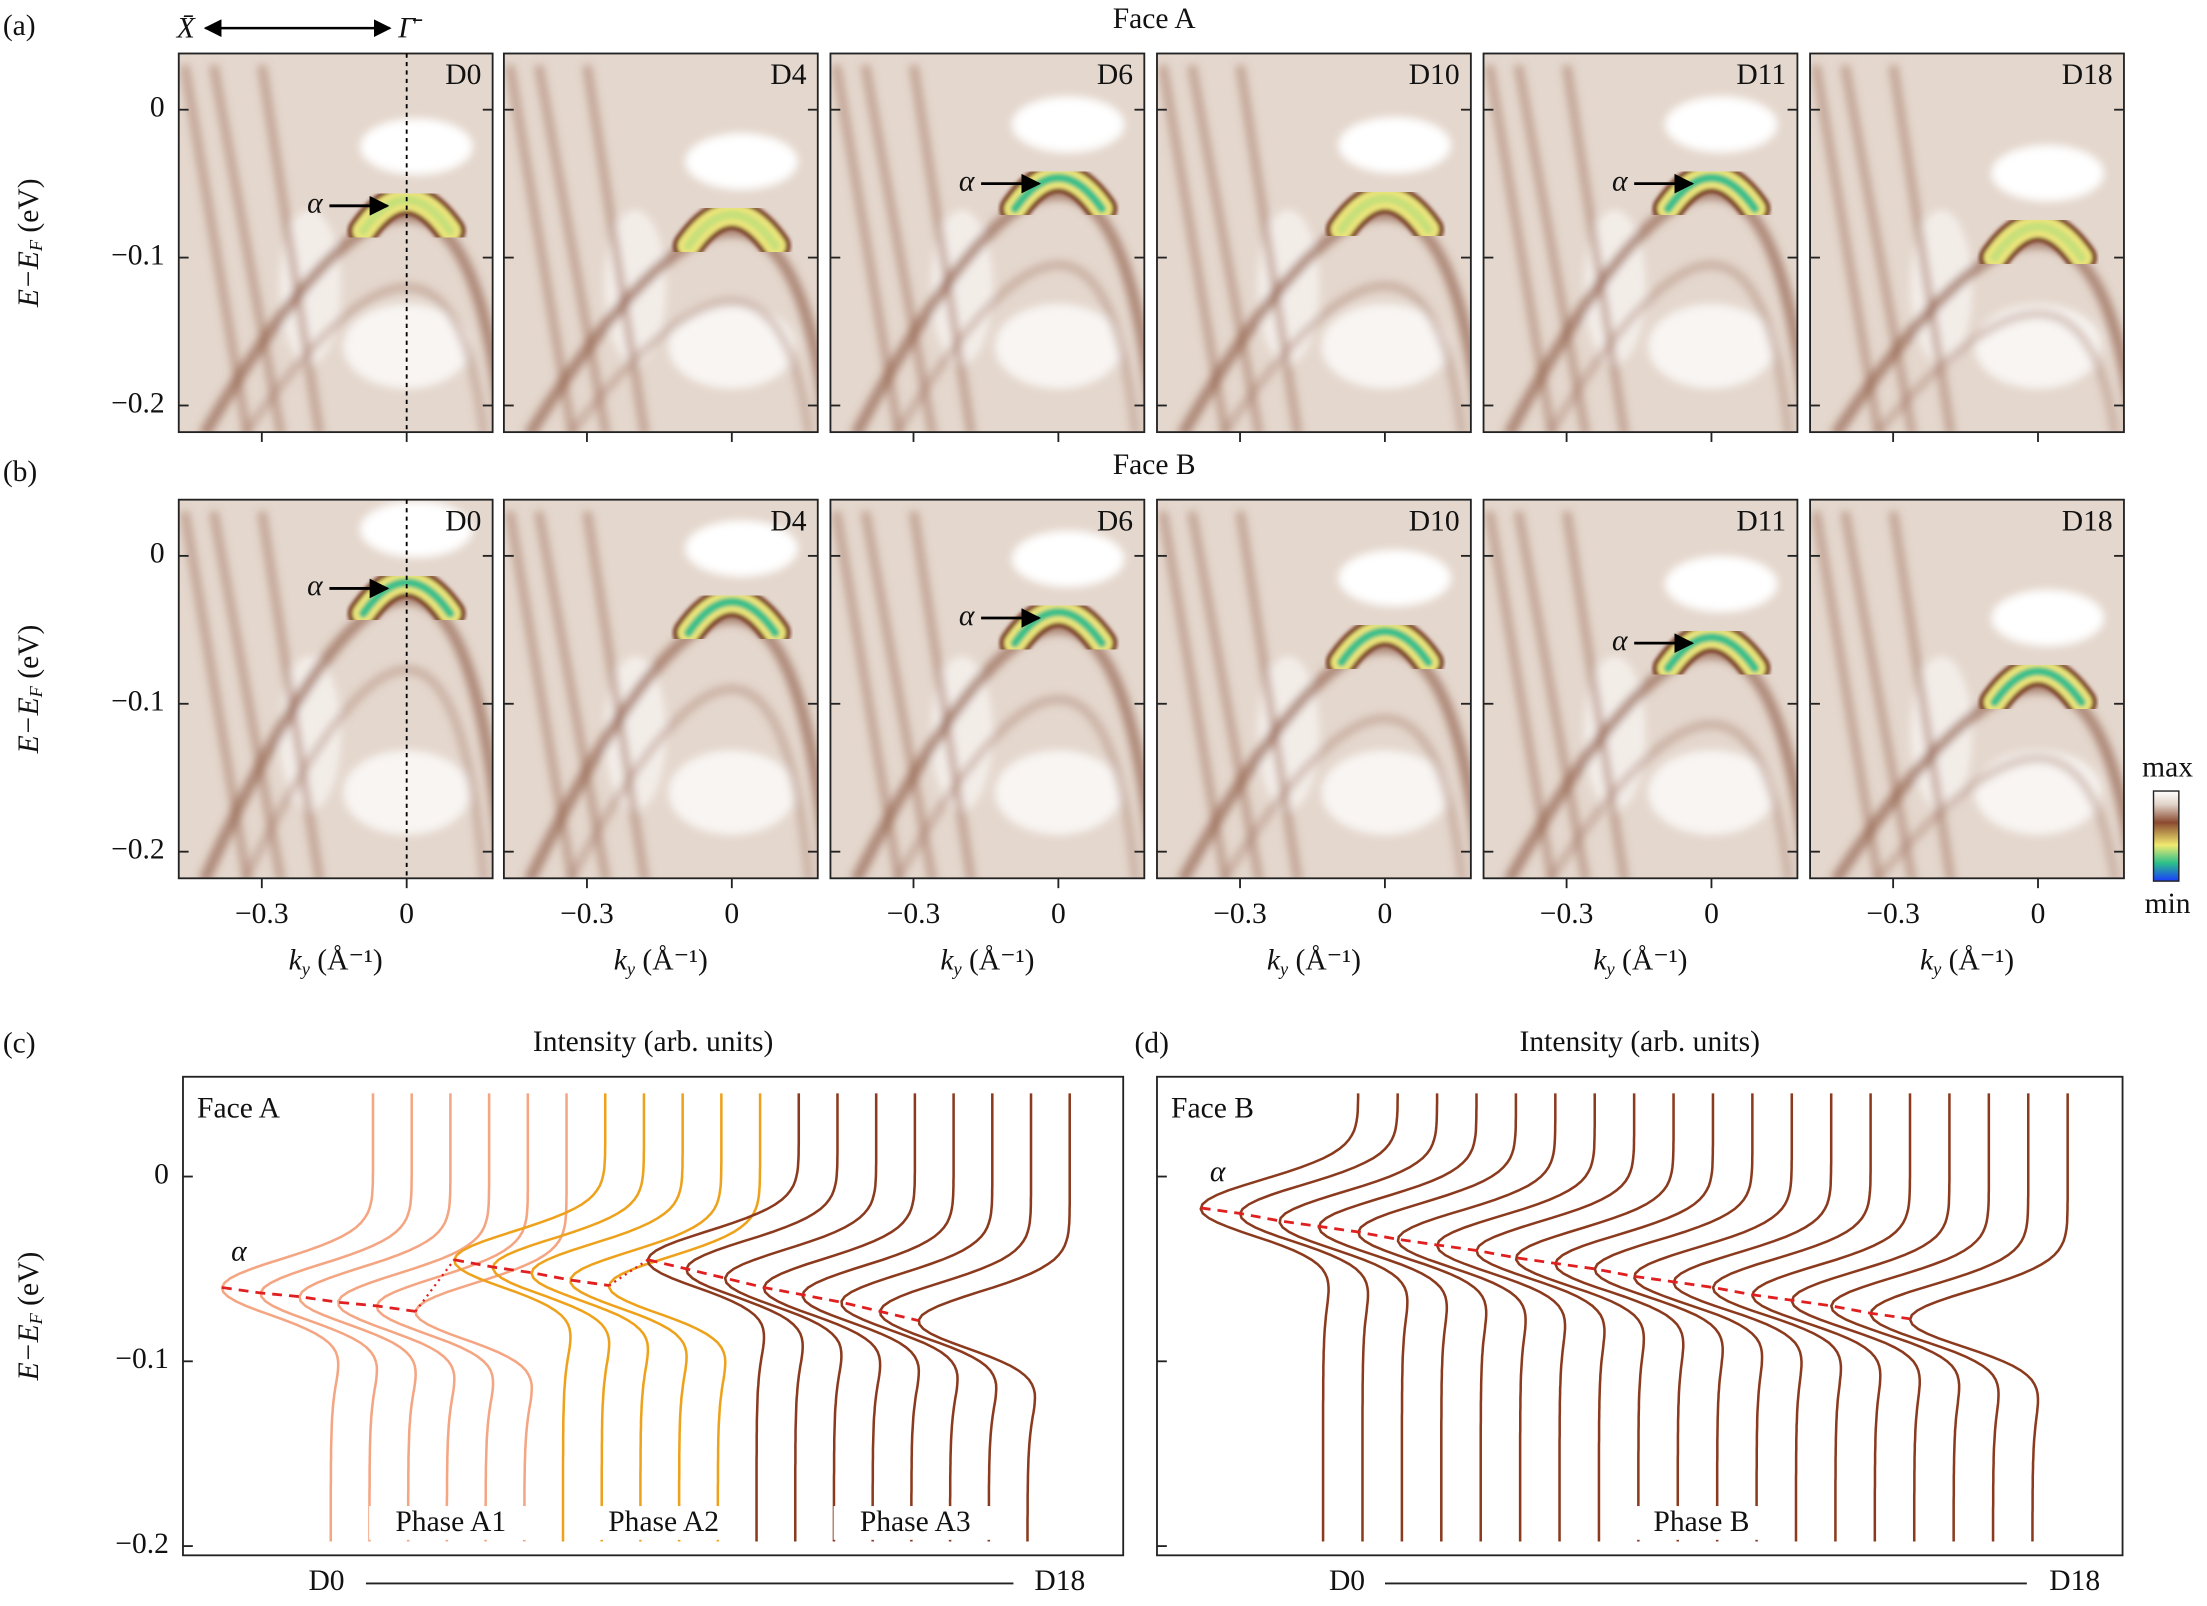 The width and height of the screenshot is (2207, 1606). Describe the element at coordinates (157, 107) in the screenshot. I see `y-tick-label: 0` at that location.